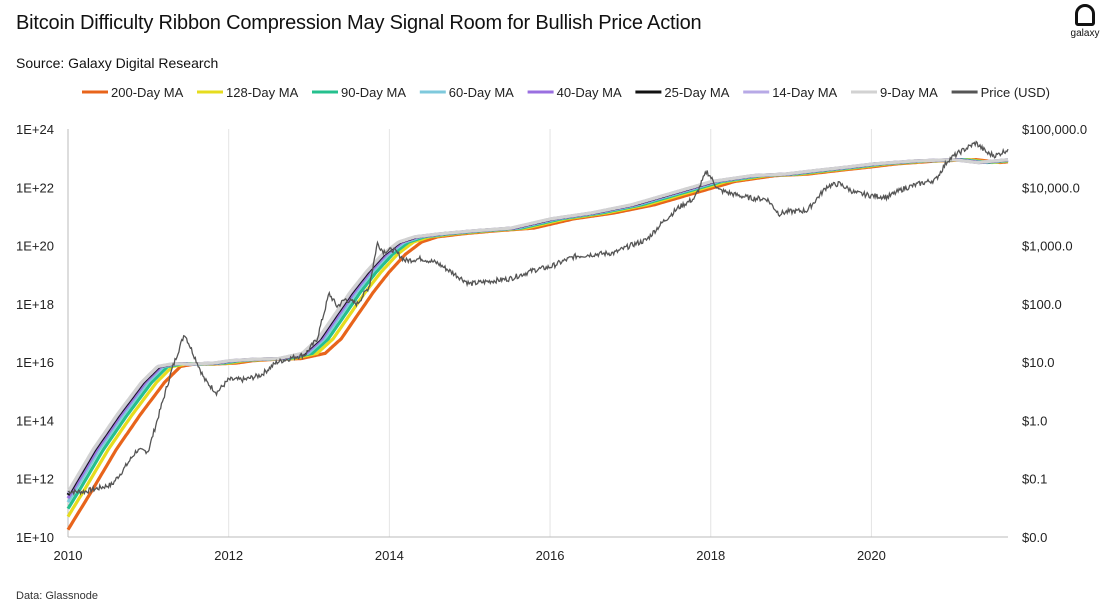  Describe the element at coordinates (481, 92) in the screenshot. I see `legend-label: 60-Day MA` at that location.